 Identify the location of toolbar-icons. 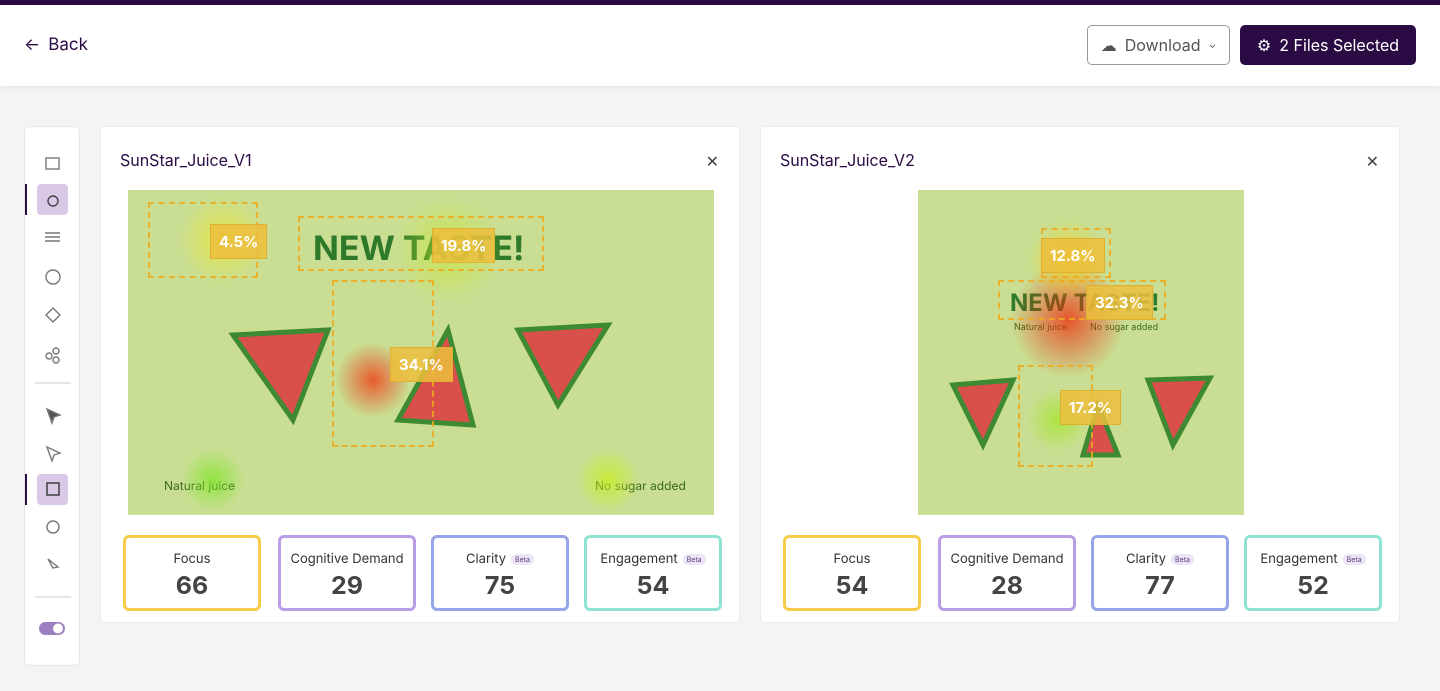
(48, 396).